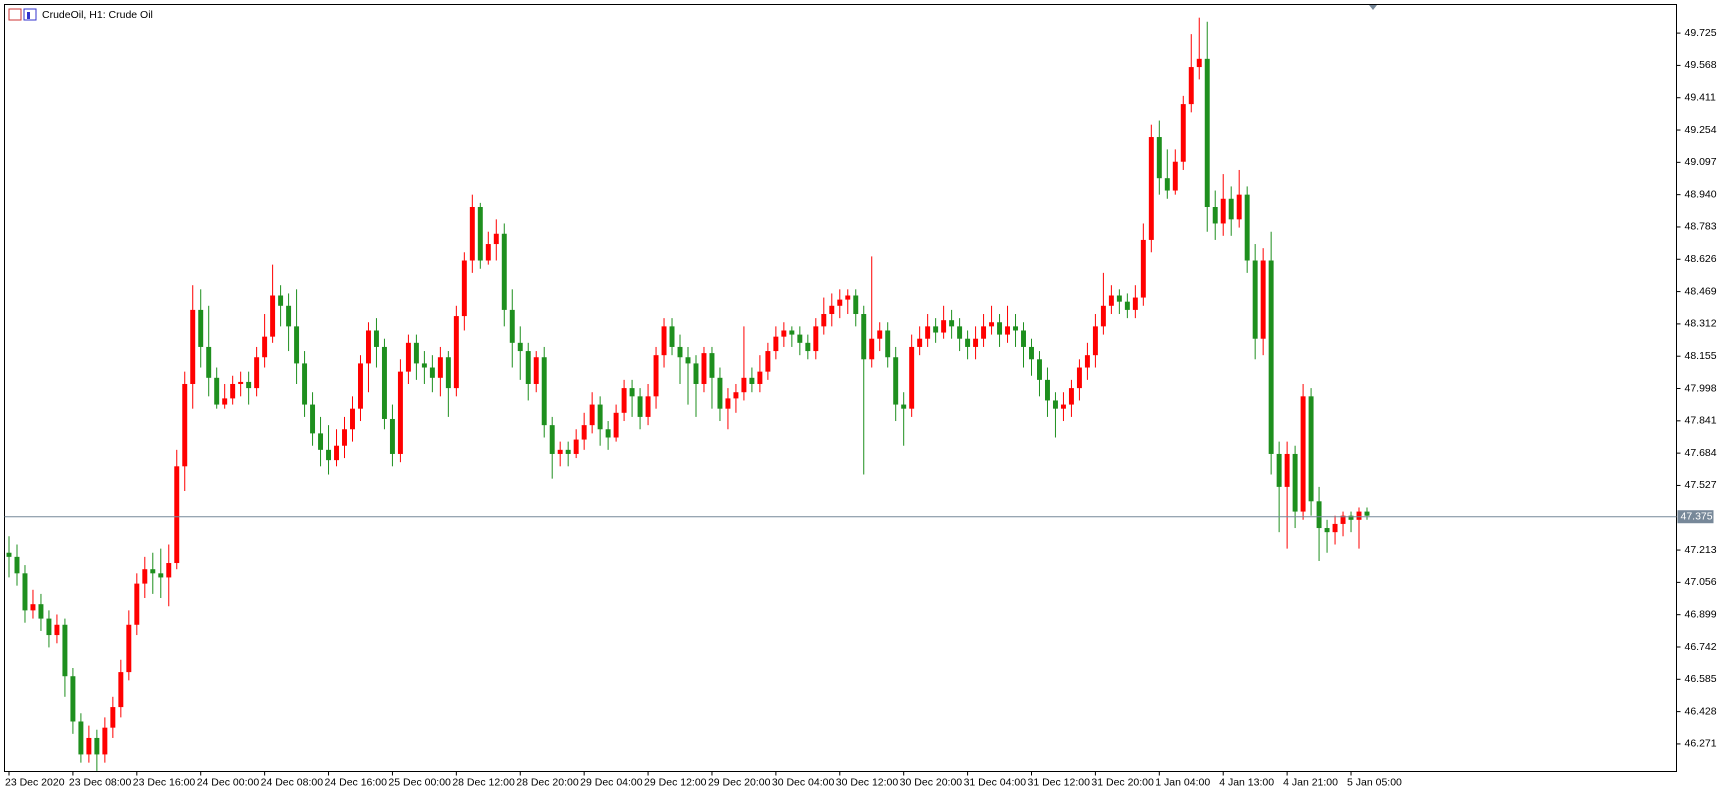  Describe the element at coordinates (1701, 227) in the screenshot. I see `y-tick-label: 48.783` at that location.